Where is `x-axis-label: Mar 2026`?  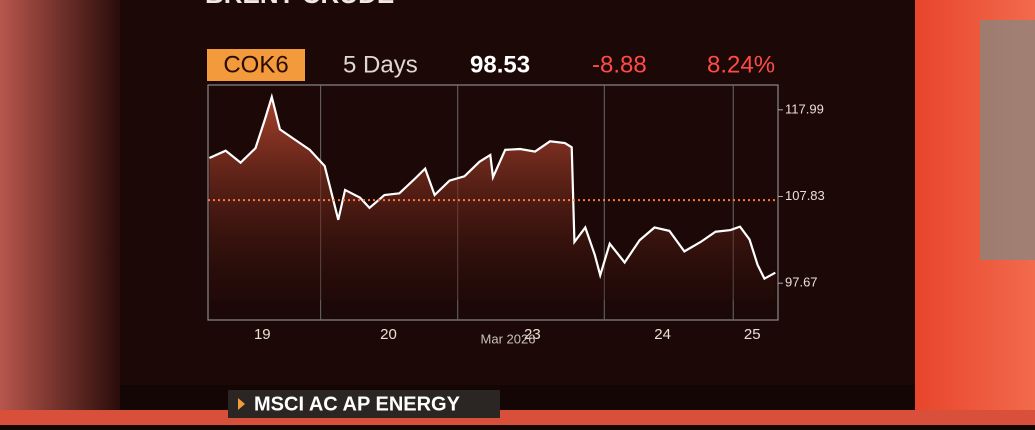
x-axis-label: Mar 2026 is located at coordinates (508, 338).